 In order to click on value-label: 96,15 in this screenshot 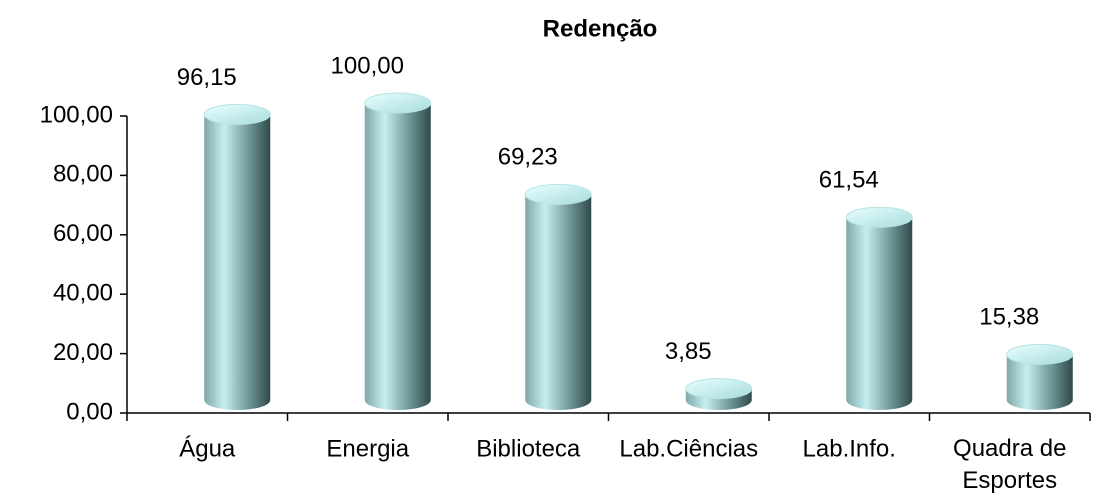, I will do `click(207, 77)`.